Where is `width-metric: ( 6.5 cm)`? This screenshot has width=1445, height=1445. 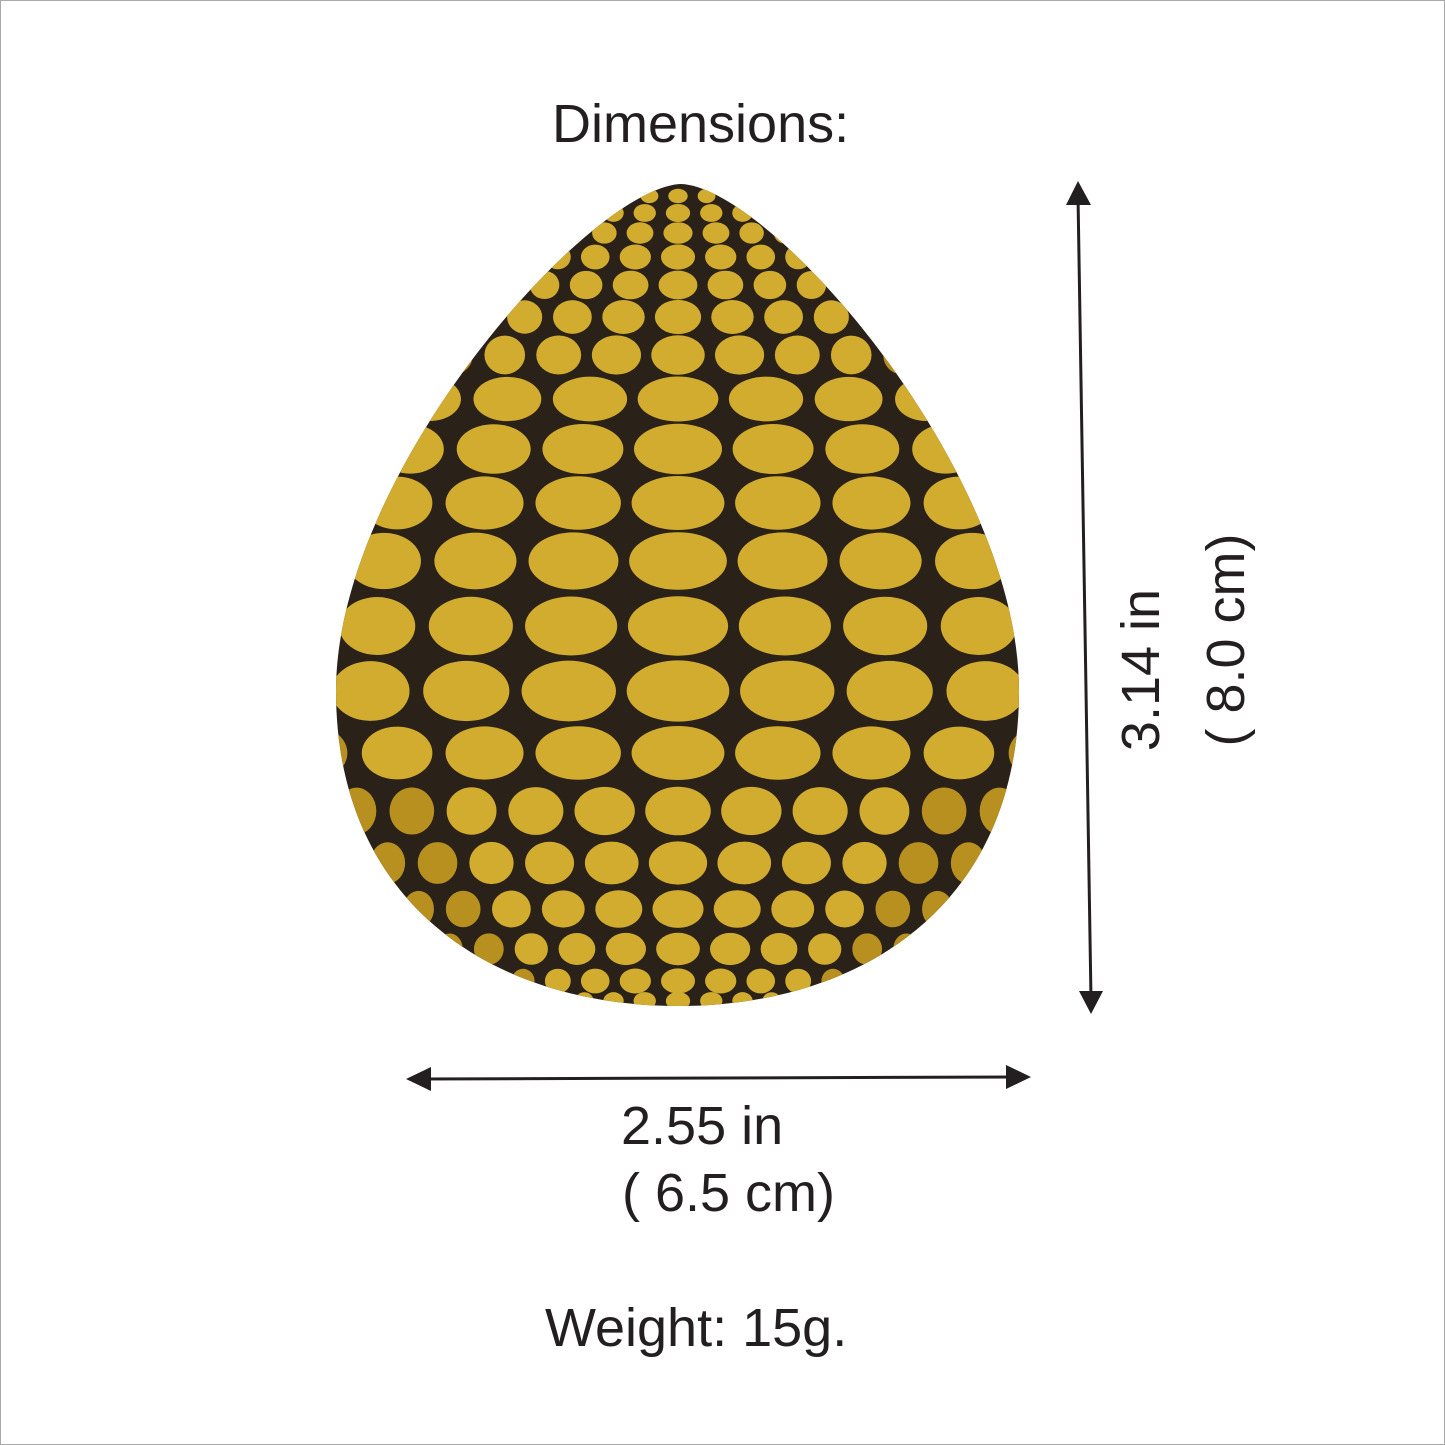
width-metric: ( 6.5 cm) is located at coordinates (729, 1193).